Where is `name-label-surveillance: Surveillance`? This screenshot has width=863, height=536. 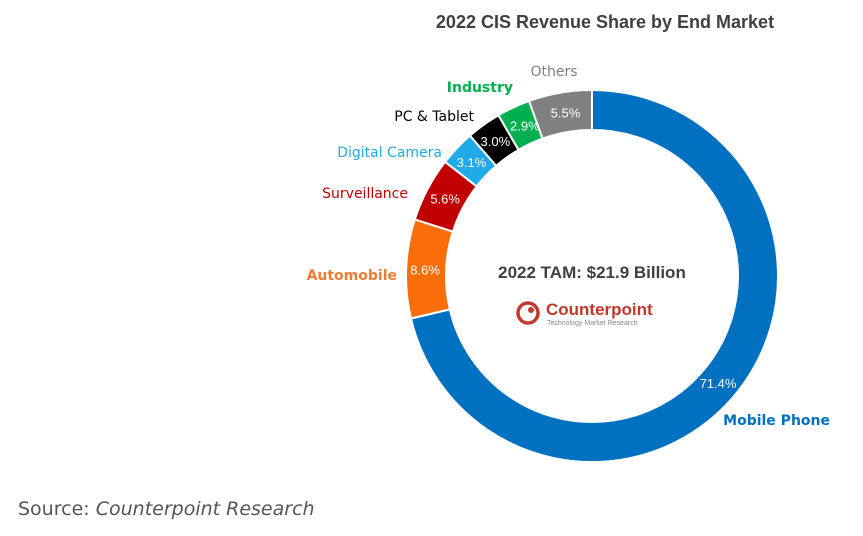 name-label-surveillance: Surveillance is located at coordinates (365, 194).